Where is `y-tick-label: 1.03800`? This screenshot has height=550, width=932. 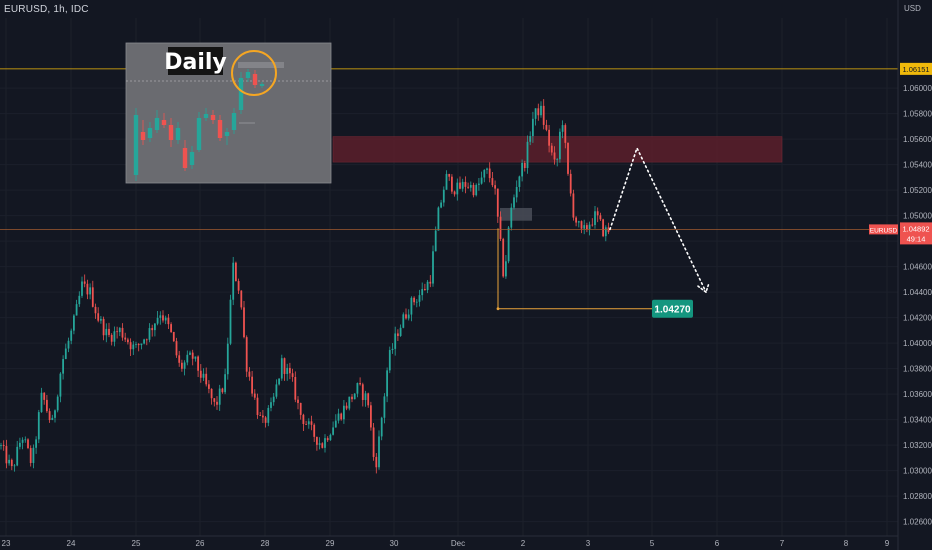 y-tick-label: 1.03800 is located at coordinates (917, 369).